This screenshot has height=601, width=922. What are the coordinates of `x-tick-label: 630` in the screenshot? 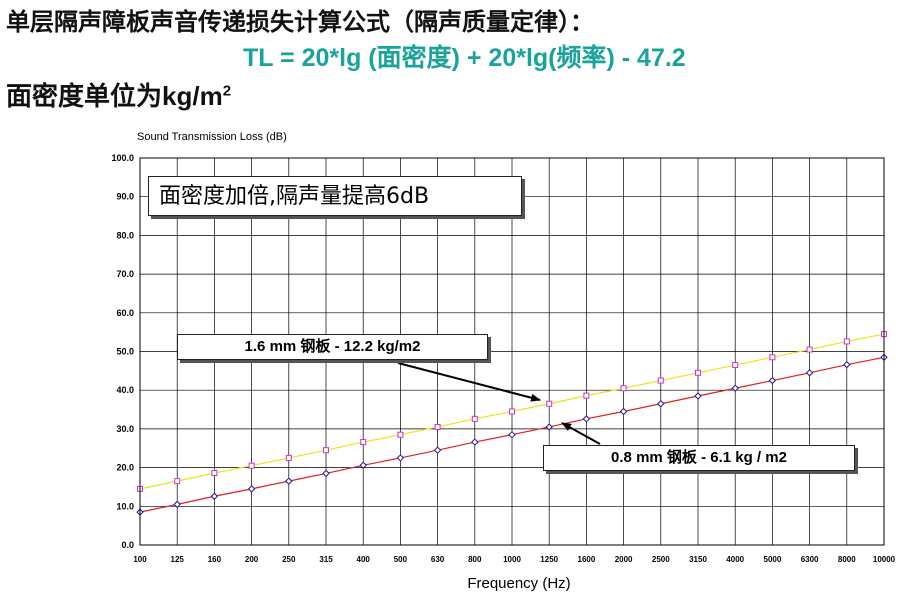 It's located at (438, 559).